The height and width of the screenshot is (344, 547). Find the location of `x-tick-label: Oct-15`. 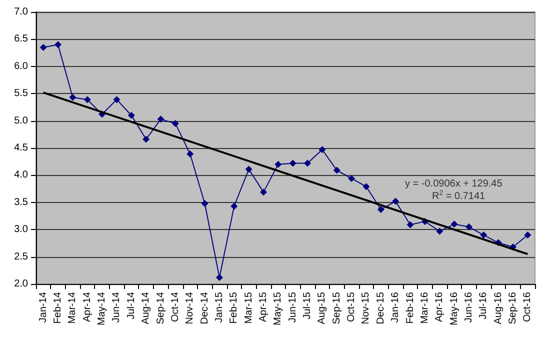

x-tick-label: Oct-15 is located at coordinates (352, 307).